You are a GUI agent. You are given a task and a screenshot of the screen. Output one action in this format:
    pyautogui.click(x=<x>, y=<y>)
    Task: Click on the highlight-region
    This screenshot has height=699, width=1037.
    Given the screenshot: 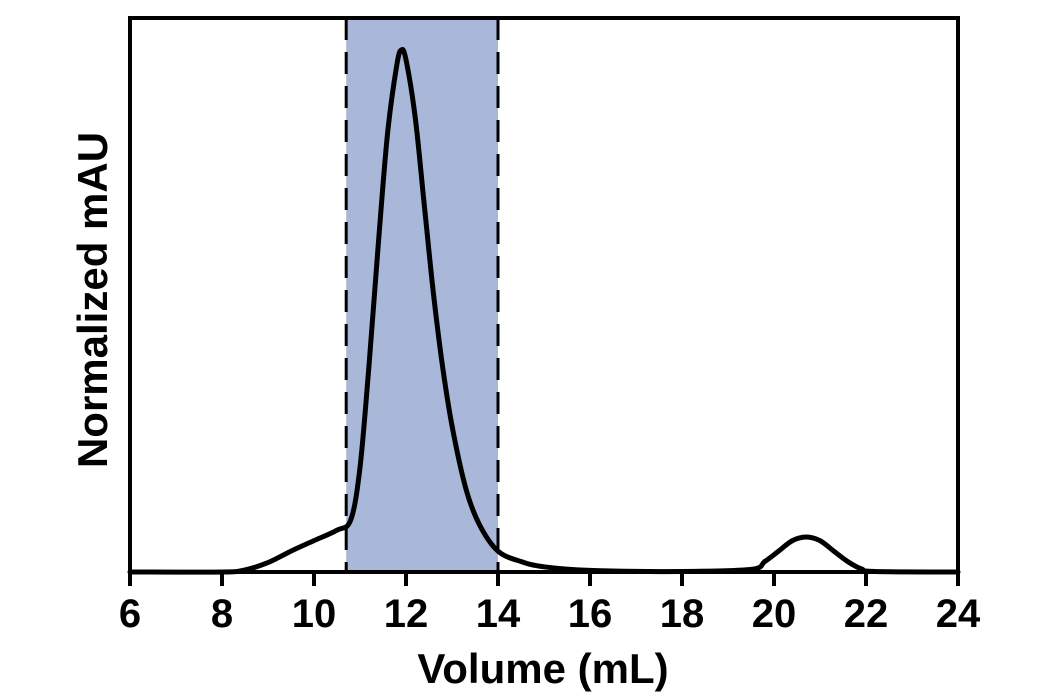 What is the action you would take?
    pyautogui.click(x=422, y=295)
    